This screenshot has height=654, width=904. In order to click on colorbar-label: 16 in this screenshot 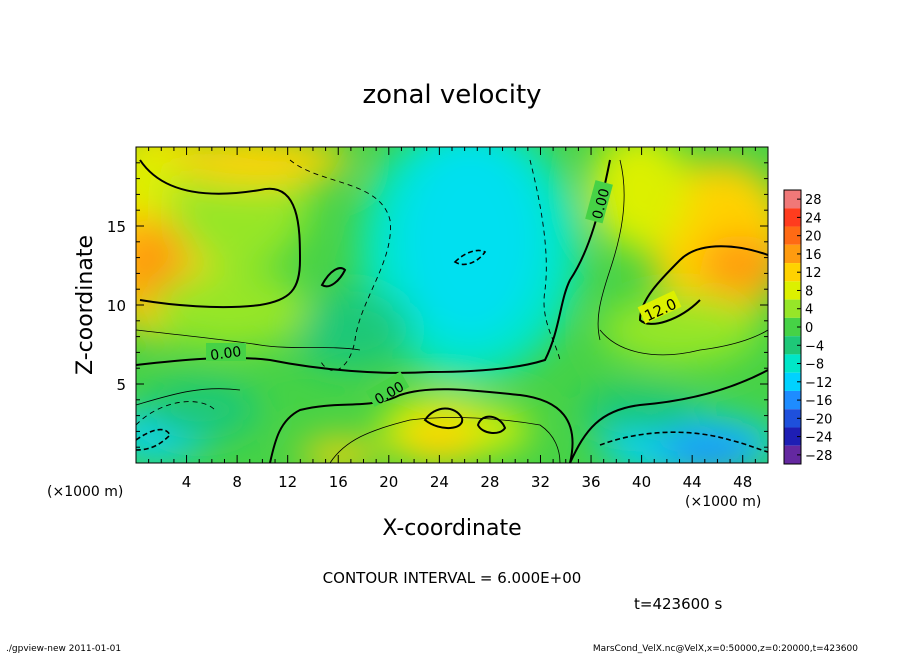, I will do `click(813, 255)`.